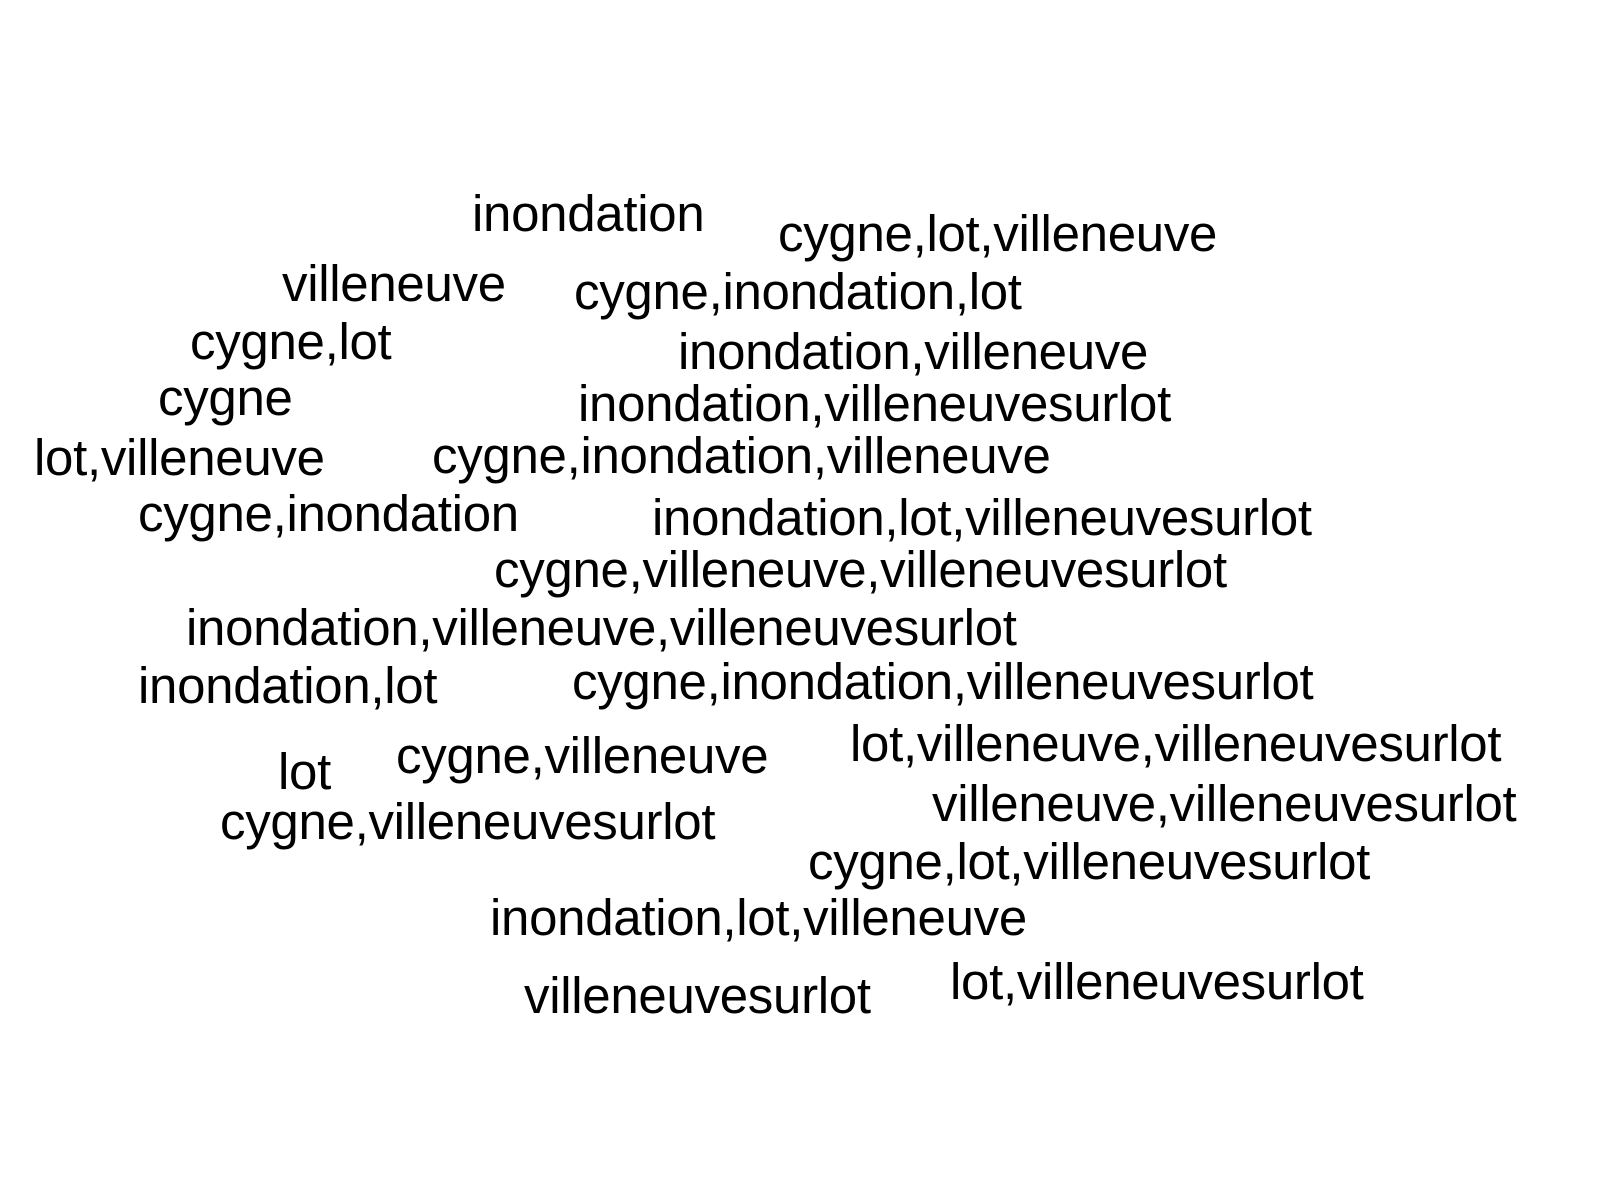 This screenshot has height=1200, width=1600. Describe the element at coordinates (798, 291) in the screenshot. I see `word-label: cygne,inondation,lot` at that location.